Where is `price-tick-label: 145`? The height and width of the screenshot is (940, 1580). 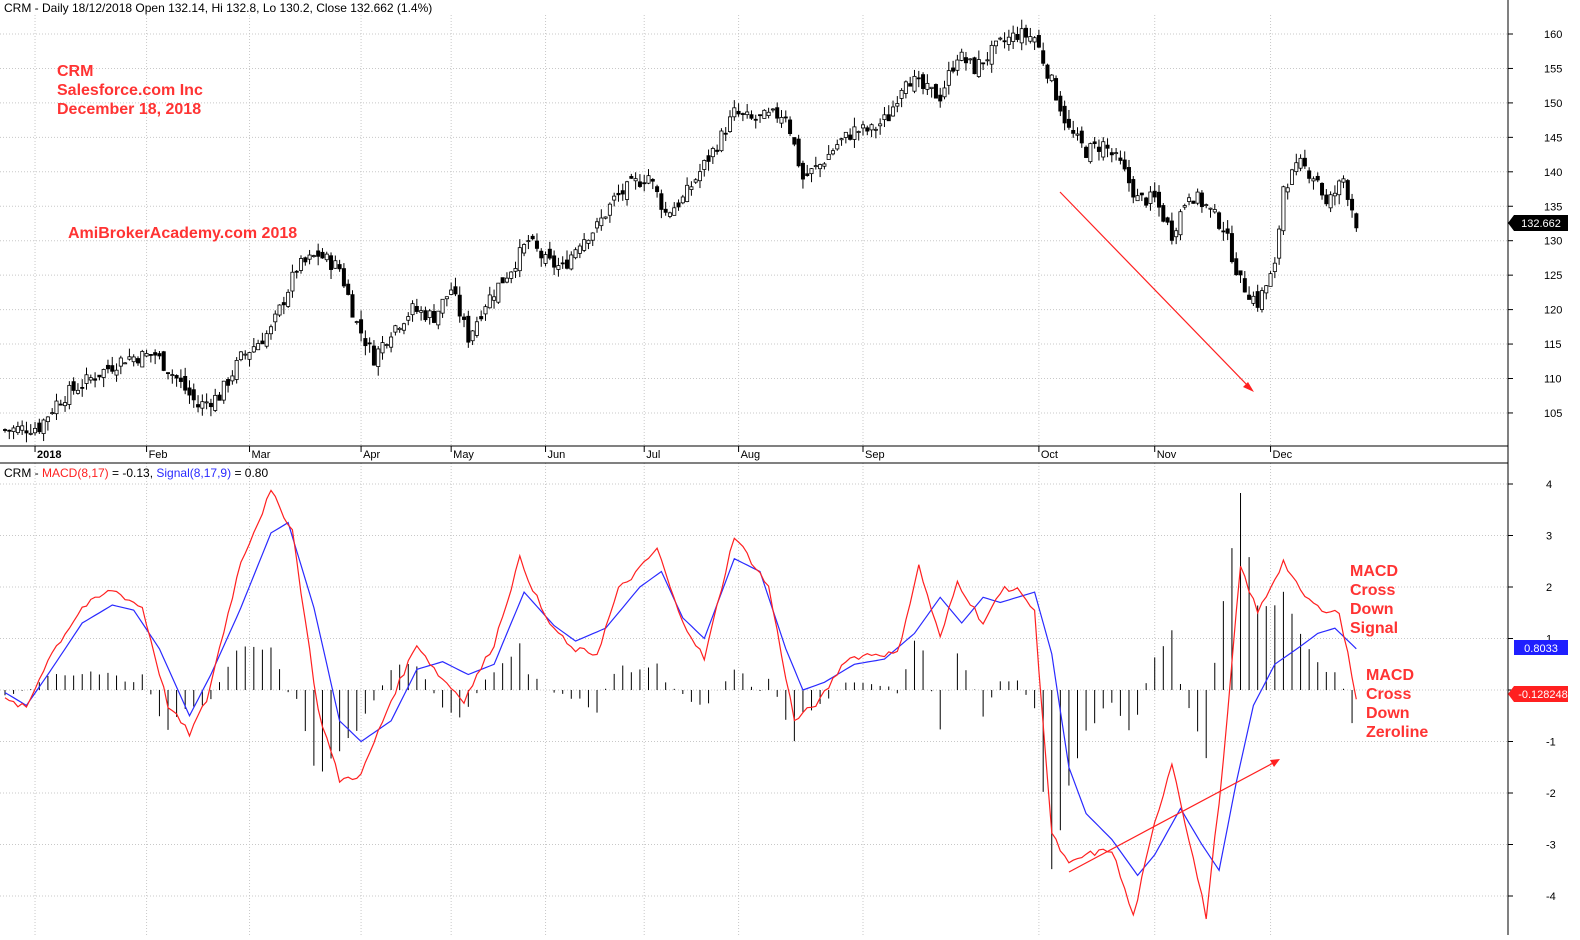 price-tick-label: 145 is located at coordinates (1553, 138).